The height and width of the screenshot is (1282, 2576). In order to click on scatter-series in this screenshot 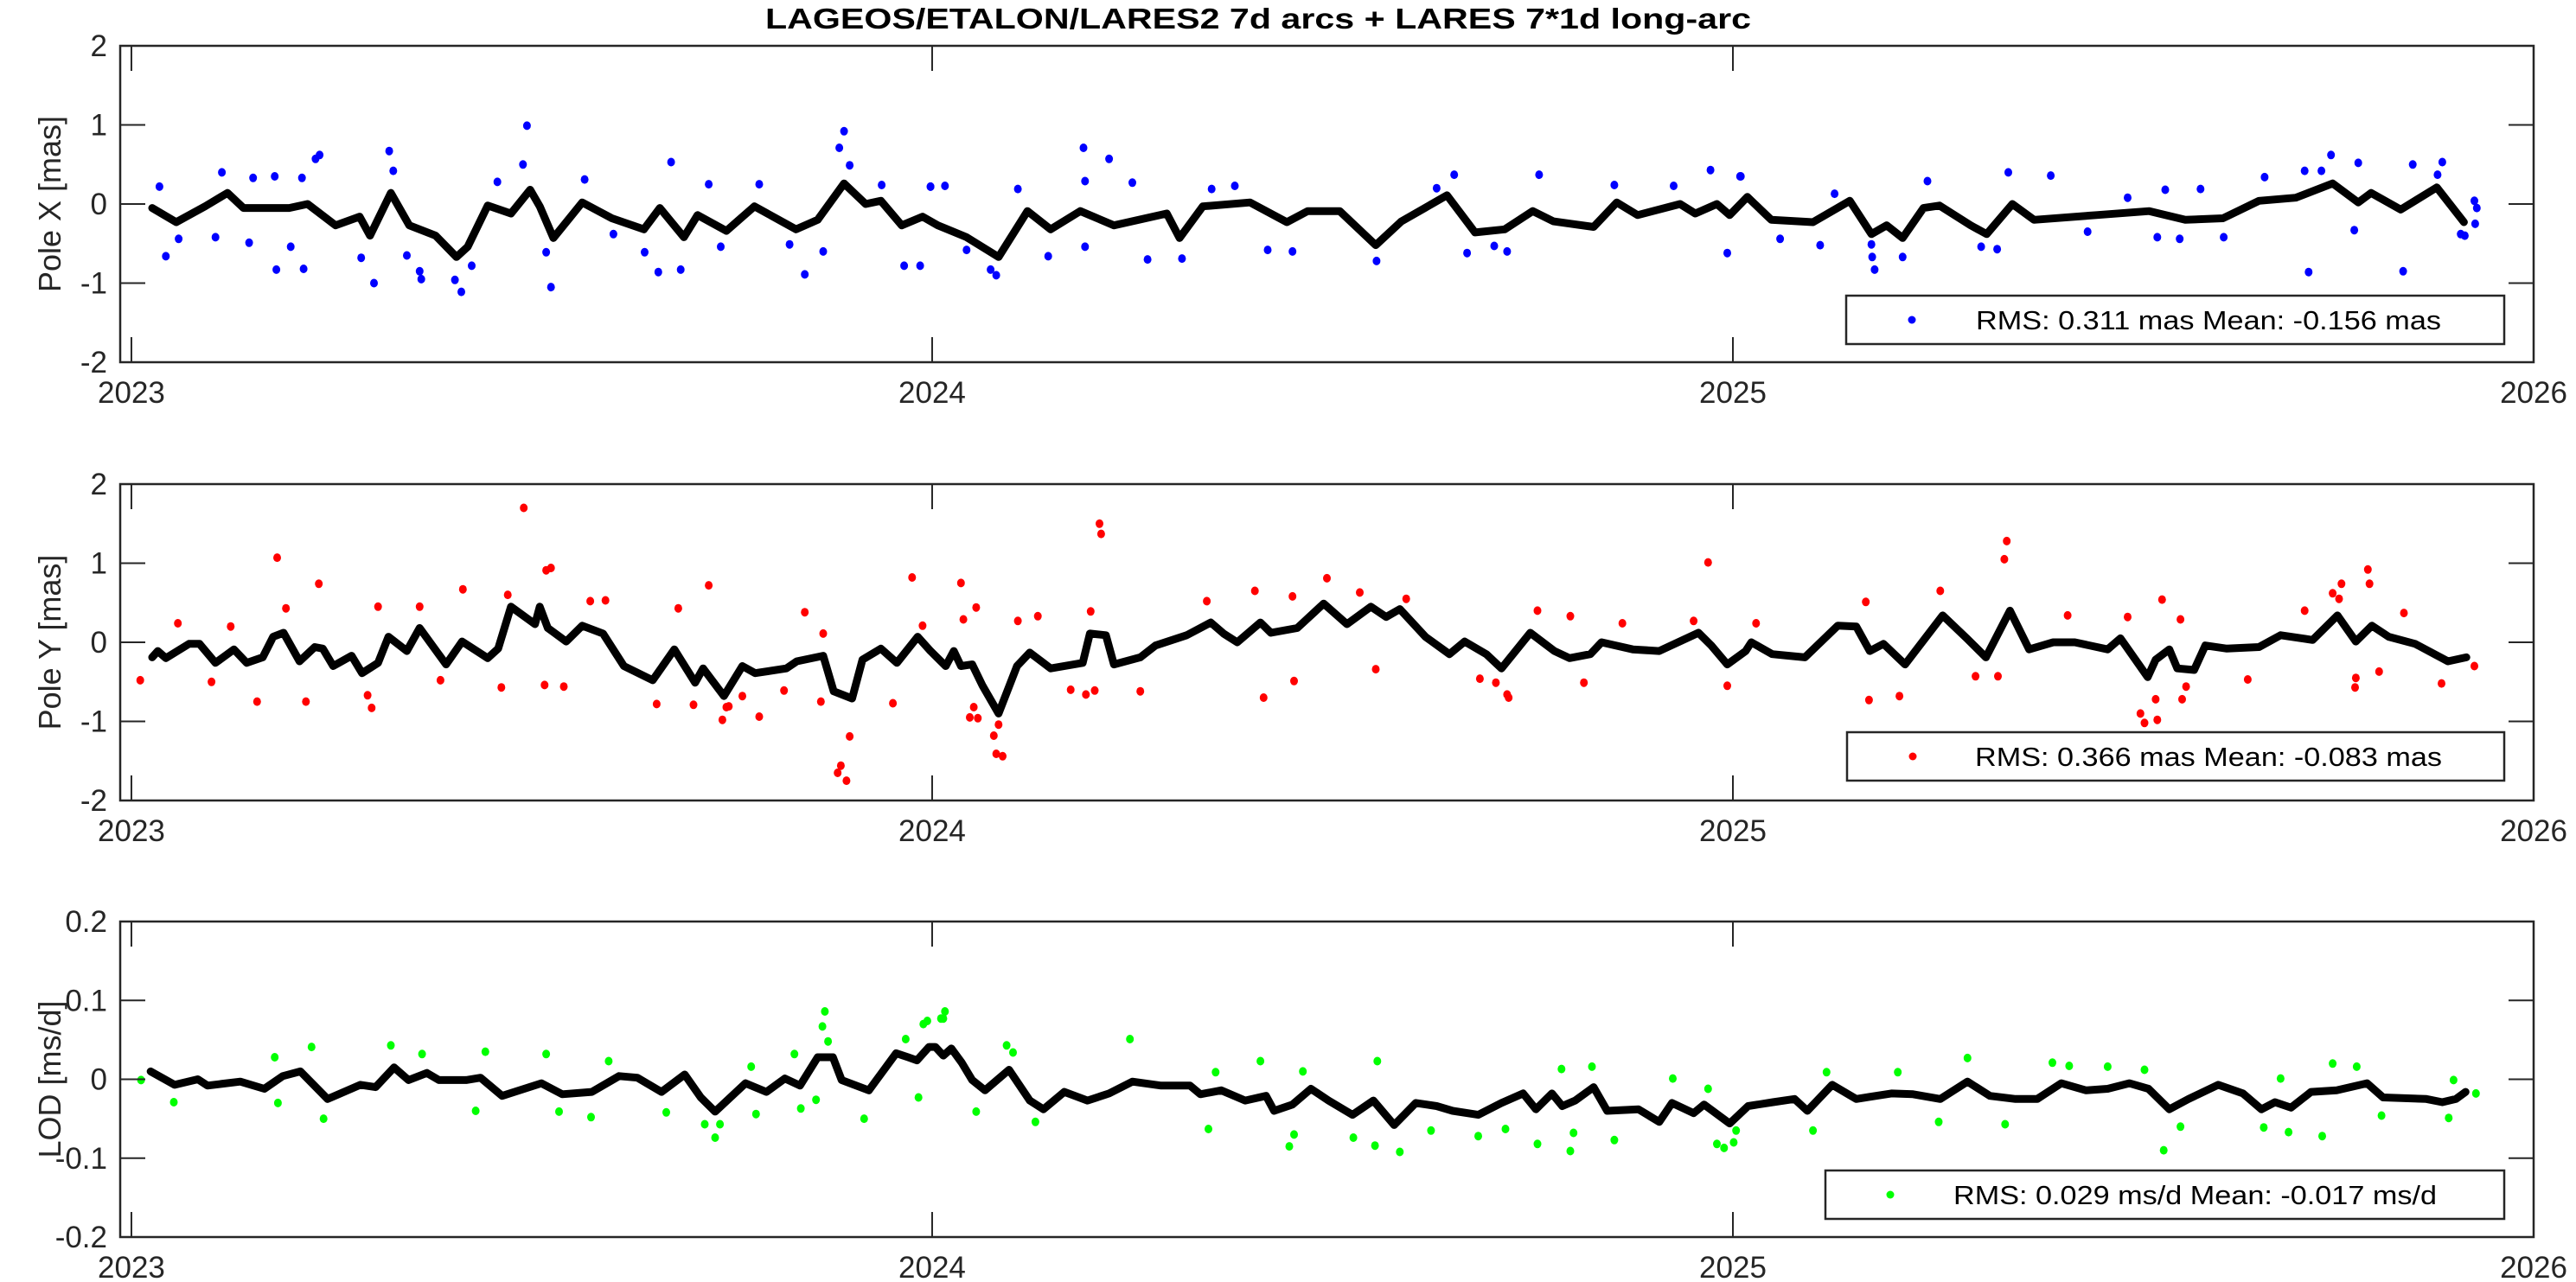, I will do `click(1318, 209)`.